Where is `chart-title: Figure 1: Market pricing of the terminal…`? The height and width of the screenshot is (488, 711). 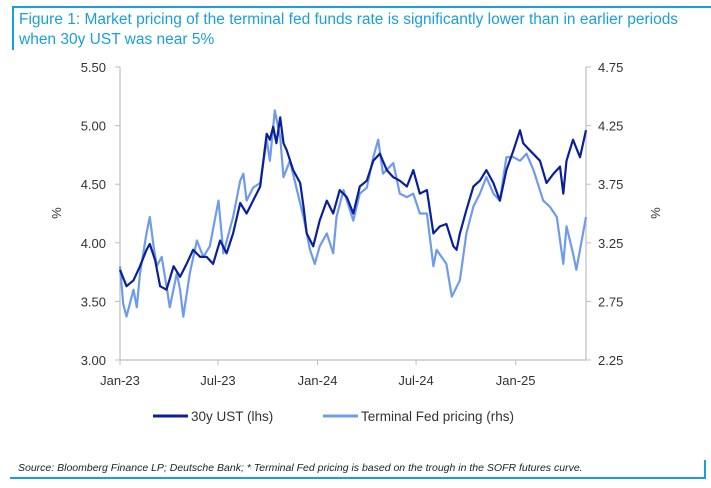
chart-title: Figure 1: Market pricing of the terminal… is located at coordinates (349, 29).